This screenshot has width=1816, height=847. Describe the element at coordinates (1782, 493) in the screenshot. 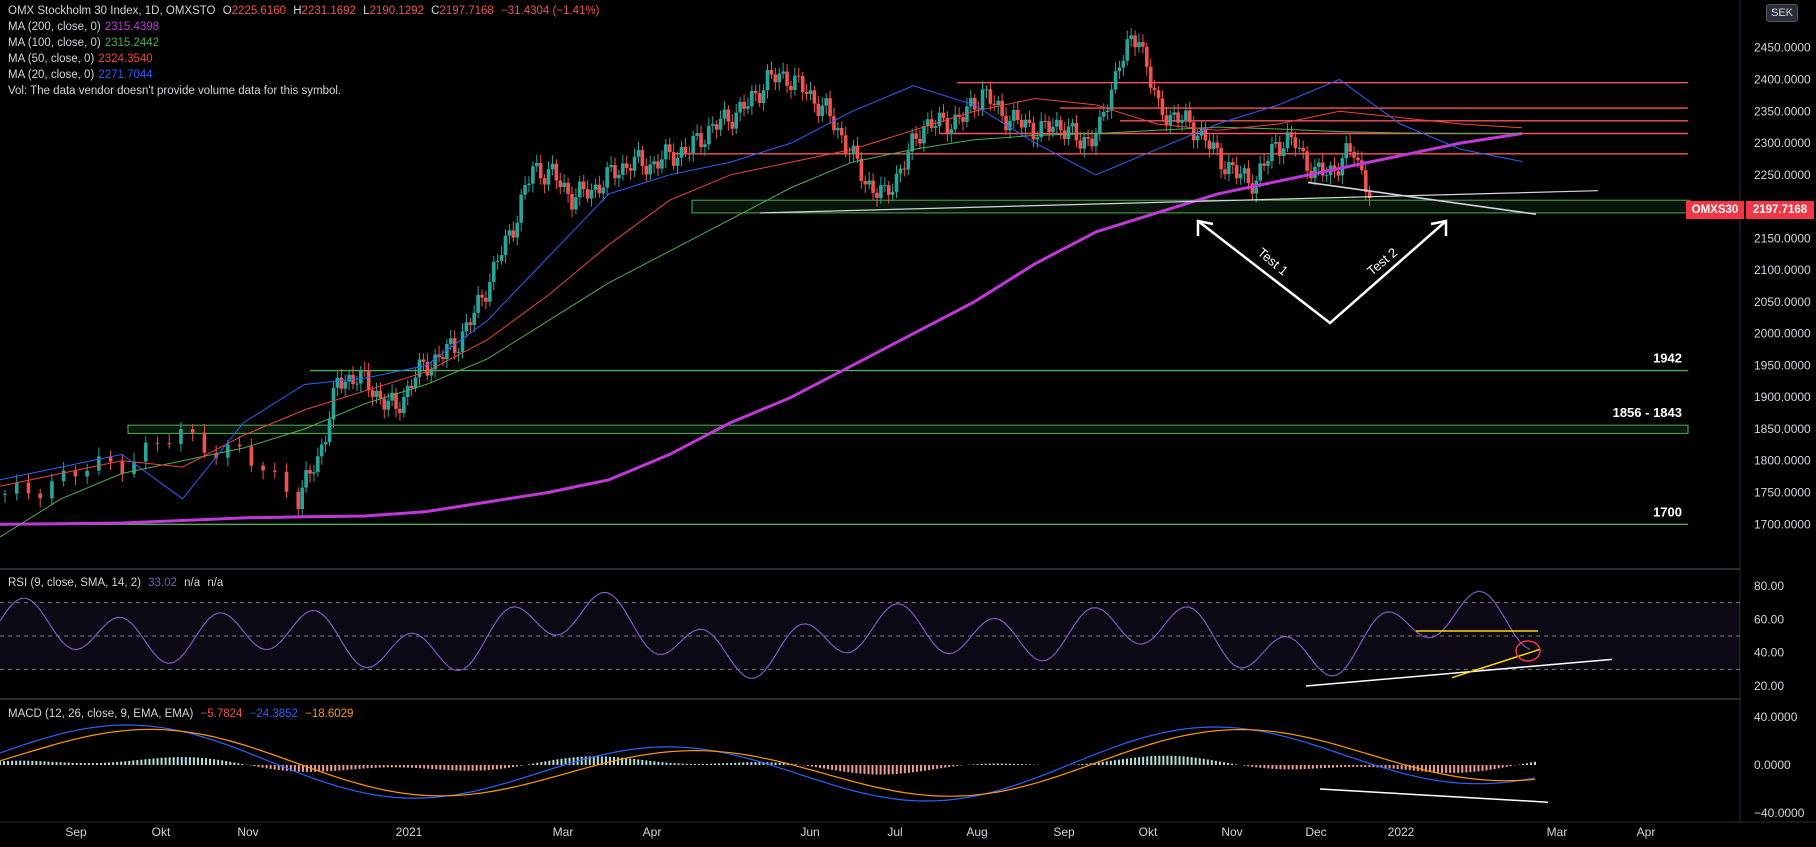

I see `y-tick-label: 1750.0000` at that location.